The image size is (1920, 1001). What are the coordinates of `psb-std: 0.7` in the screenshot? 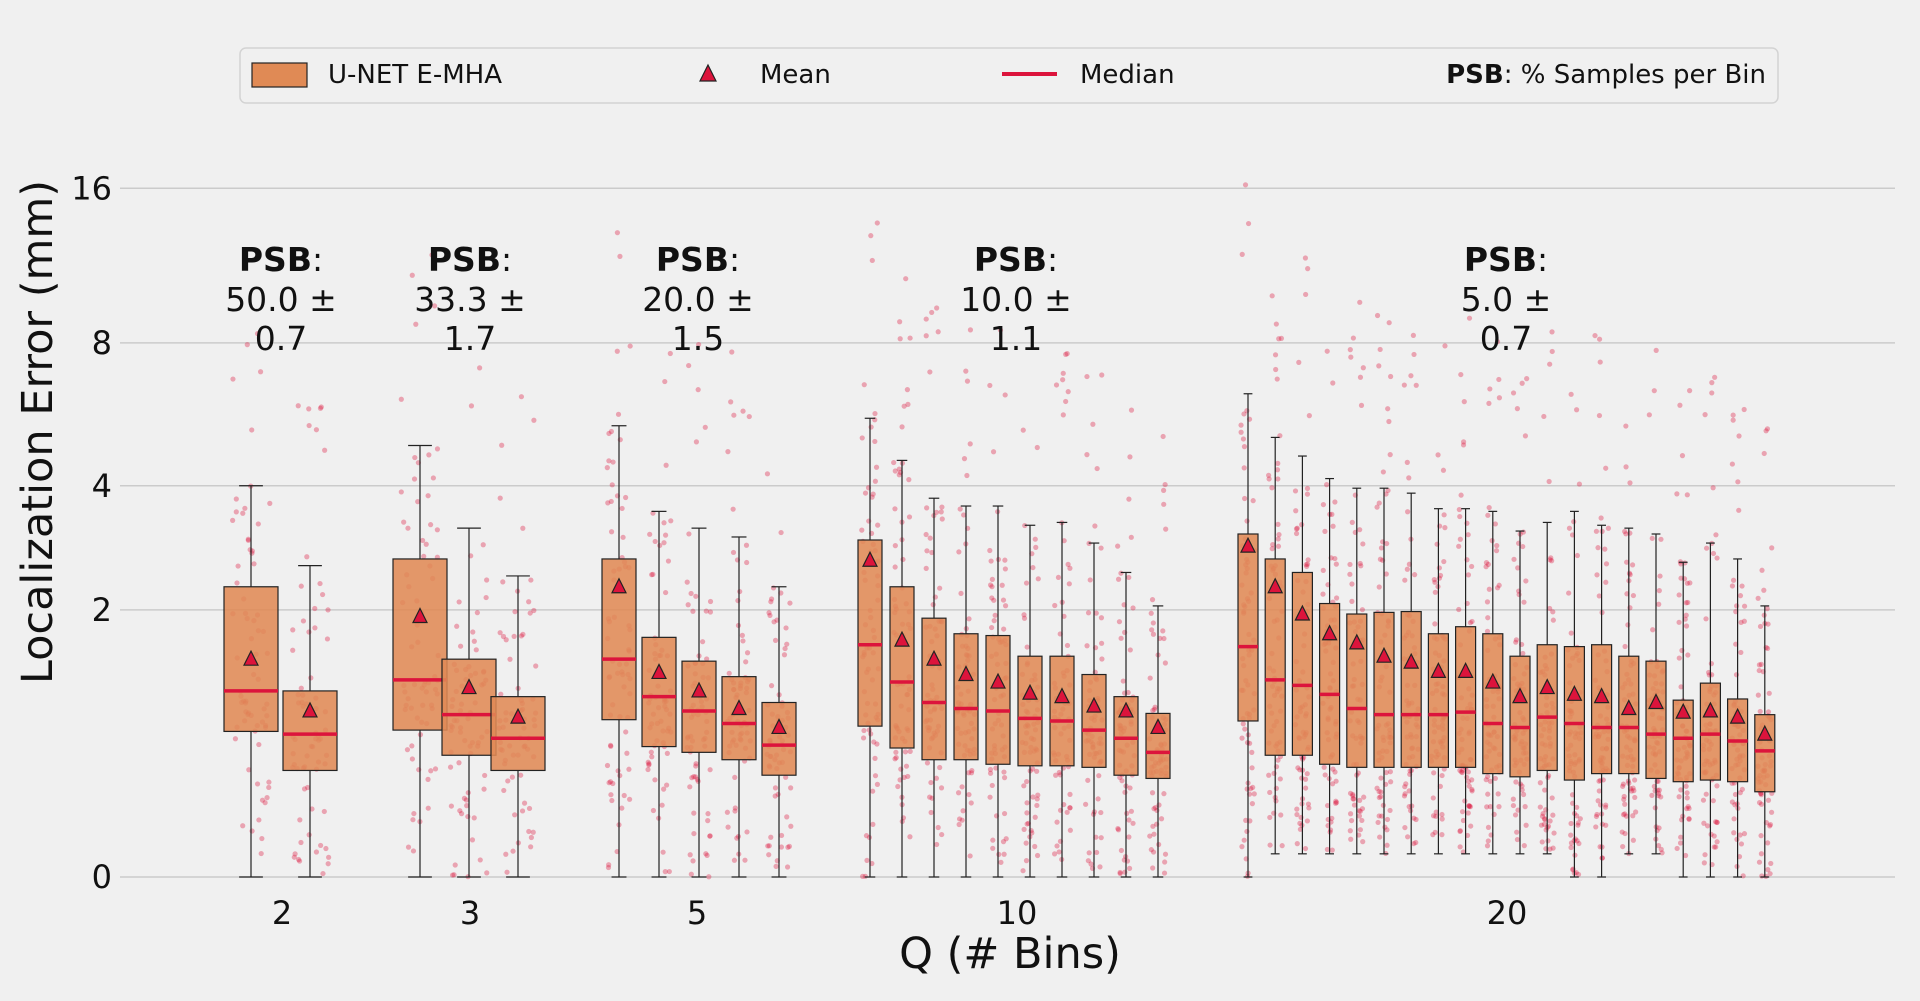 It's located at (1506, 338).